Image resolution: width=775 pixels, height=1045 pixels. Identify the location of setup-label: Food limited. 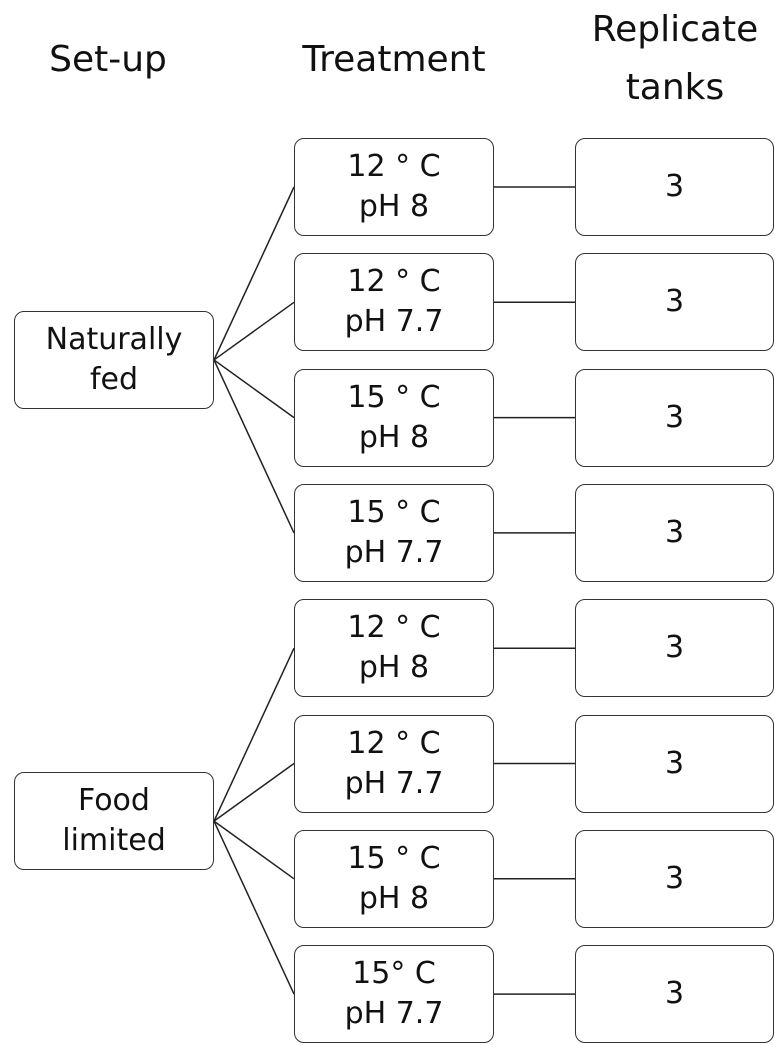
(114, 821).